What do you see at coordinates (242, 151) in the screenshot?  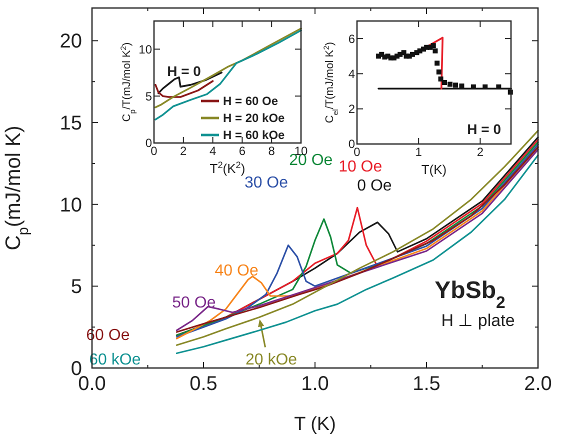 I see `x-tick-label: 6` at bounding box center [242, 151].